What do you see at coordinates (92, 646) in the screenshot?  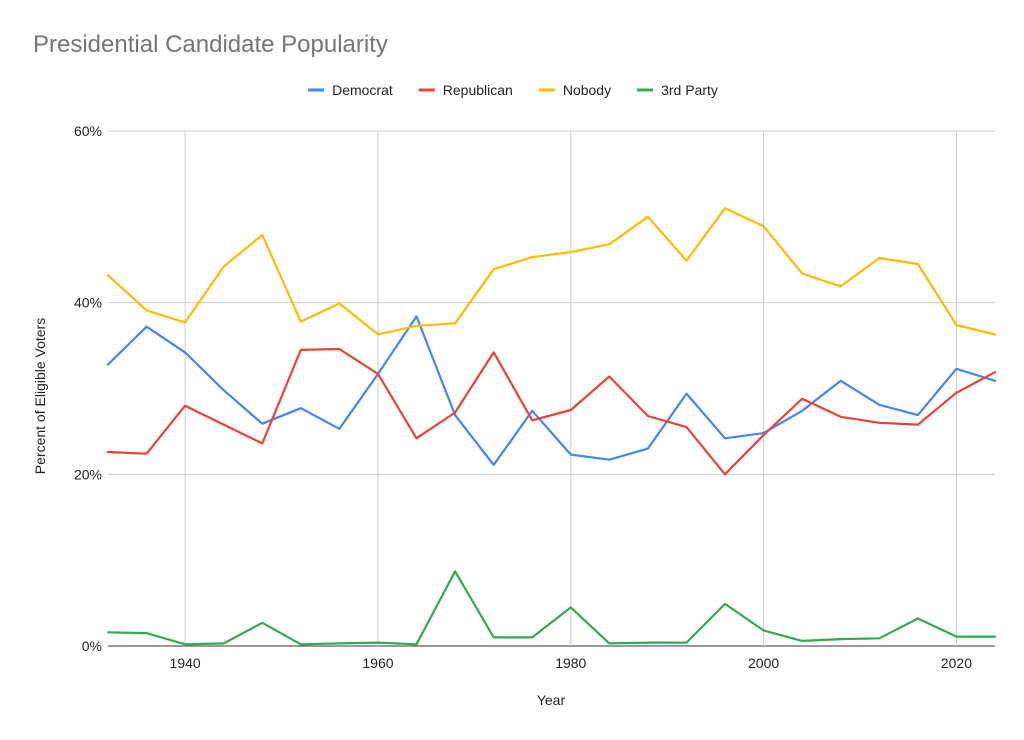 I see `y-tick-label: 0%` at bounding box center [92, 646].